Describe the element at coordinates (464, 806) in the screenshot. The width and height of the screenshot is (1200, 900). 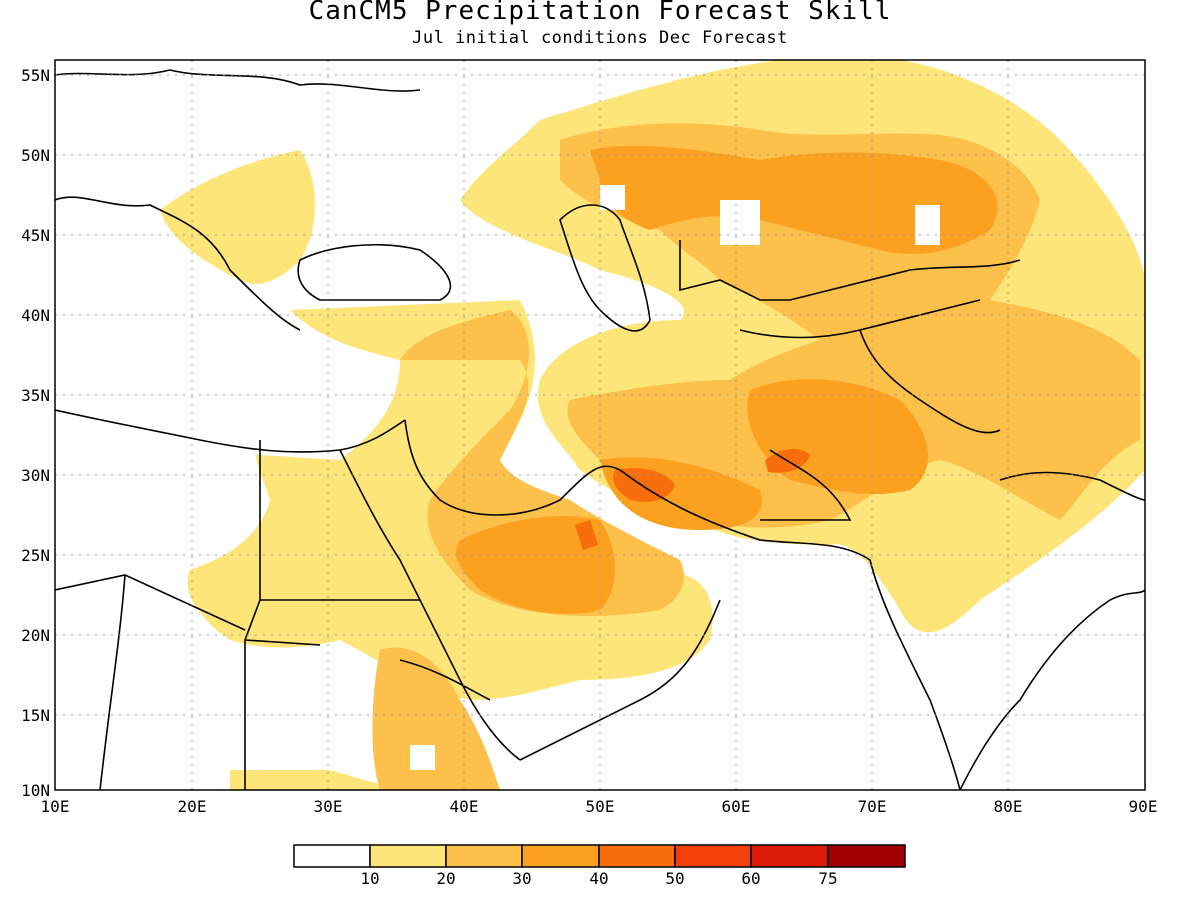
I see `lon-label: 40E` at that location.